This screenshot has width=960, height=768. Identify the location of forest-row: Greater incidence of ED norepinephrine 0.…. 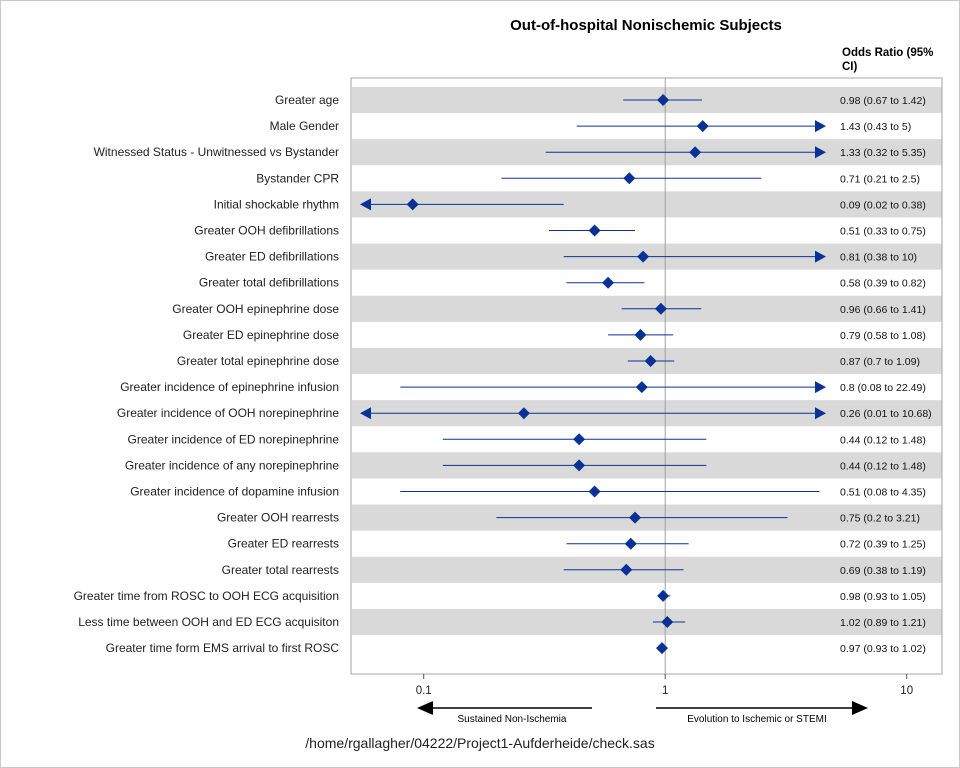
(527, 439).